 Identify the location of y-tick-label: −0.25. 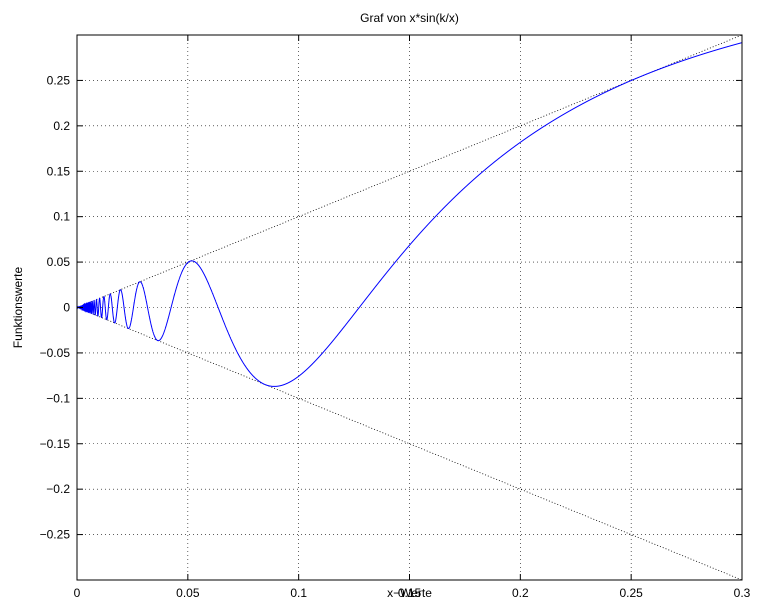
(55, 535).